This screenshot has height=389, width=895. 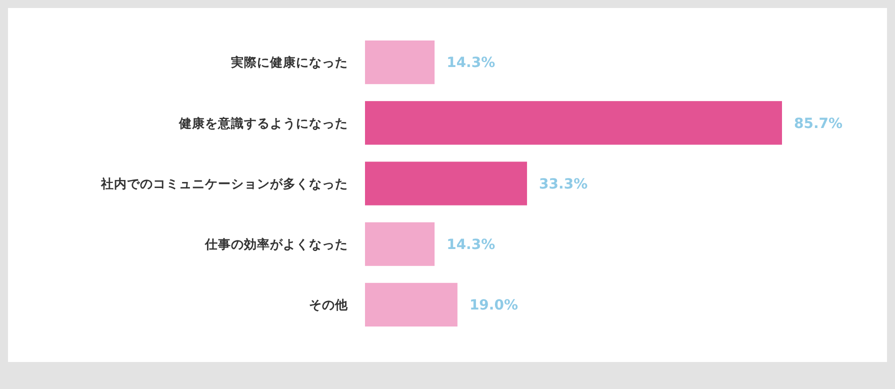 I want to click on y-tick-label: 実際に健康になった, so click(x=289, y=62).